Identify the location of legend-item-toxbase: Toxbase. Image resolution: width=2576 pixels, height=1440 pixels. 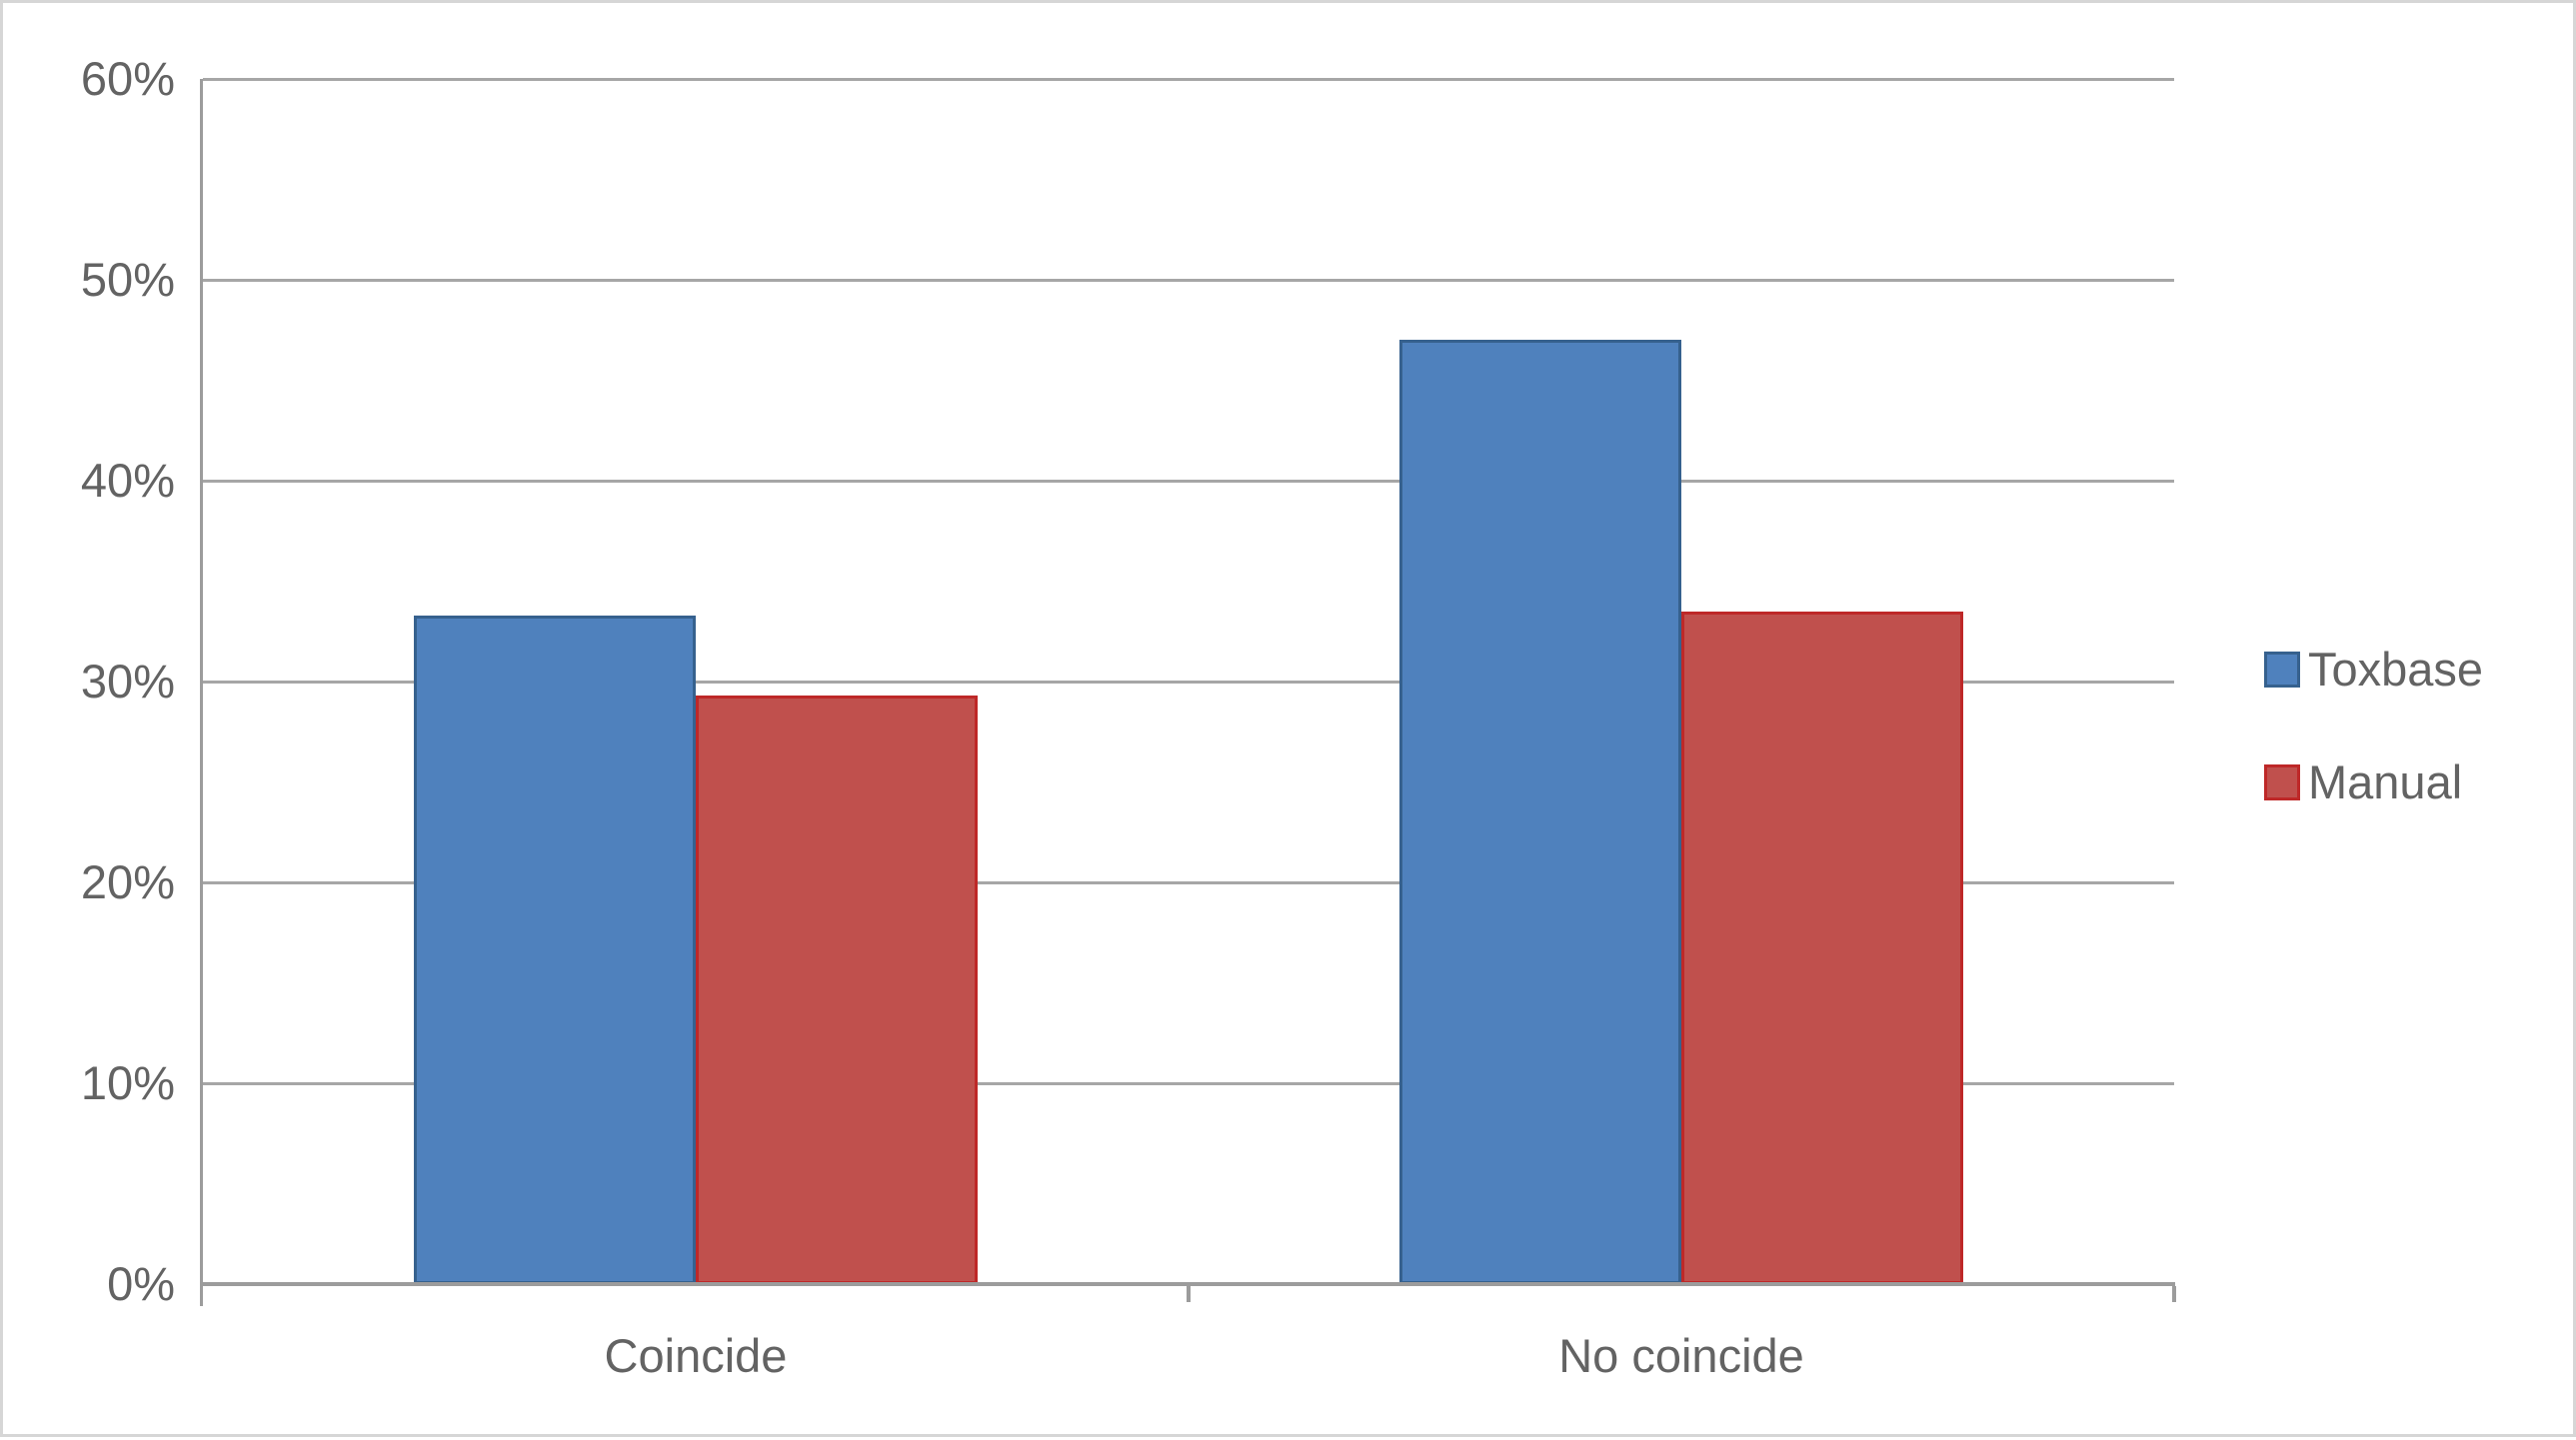
(2373, 670).